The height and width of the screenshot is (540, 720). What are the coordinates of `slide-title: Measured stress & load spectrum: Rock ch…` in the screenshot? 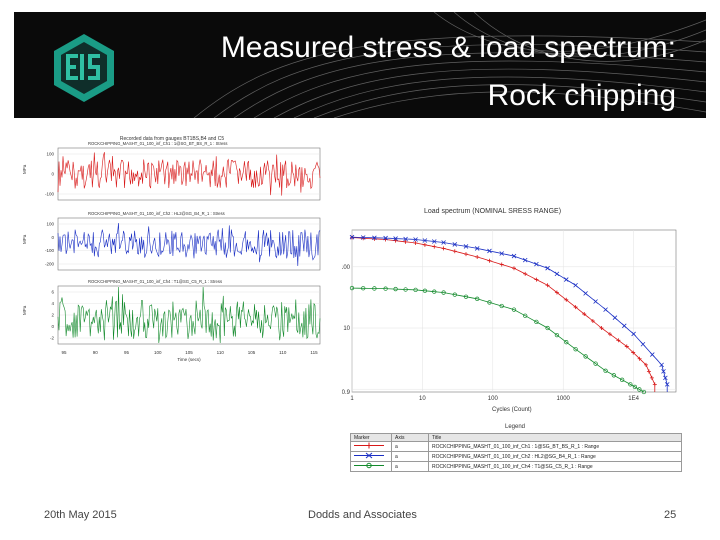 It's located at (448, 71).